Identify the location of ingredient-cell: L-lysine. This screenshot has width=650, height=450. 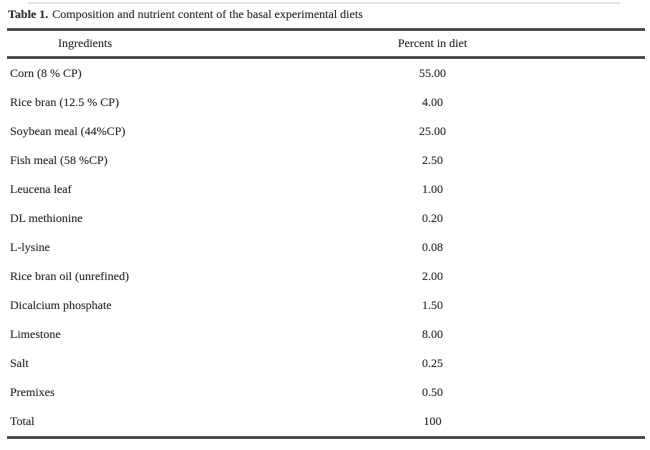
(30, 246).